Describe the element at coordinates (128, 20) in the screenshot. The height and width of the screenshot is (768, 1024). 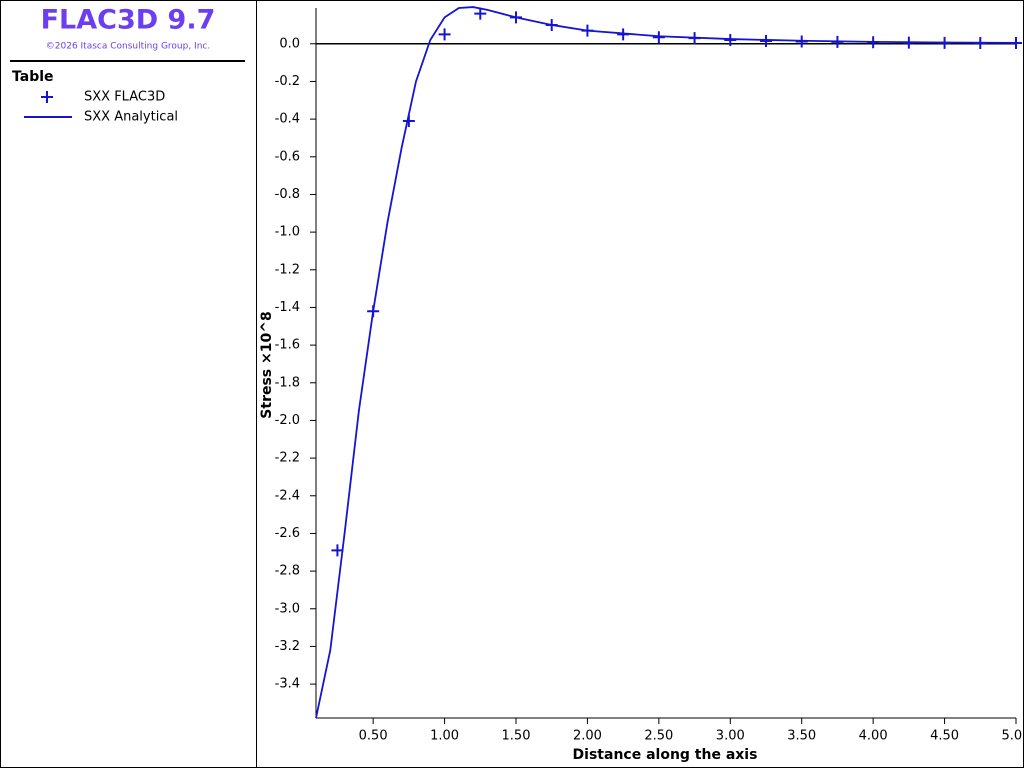
I see `app-title: FLAC3D 9.7` at that location.